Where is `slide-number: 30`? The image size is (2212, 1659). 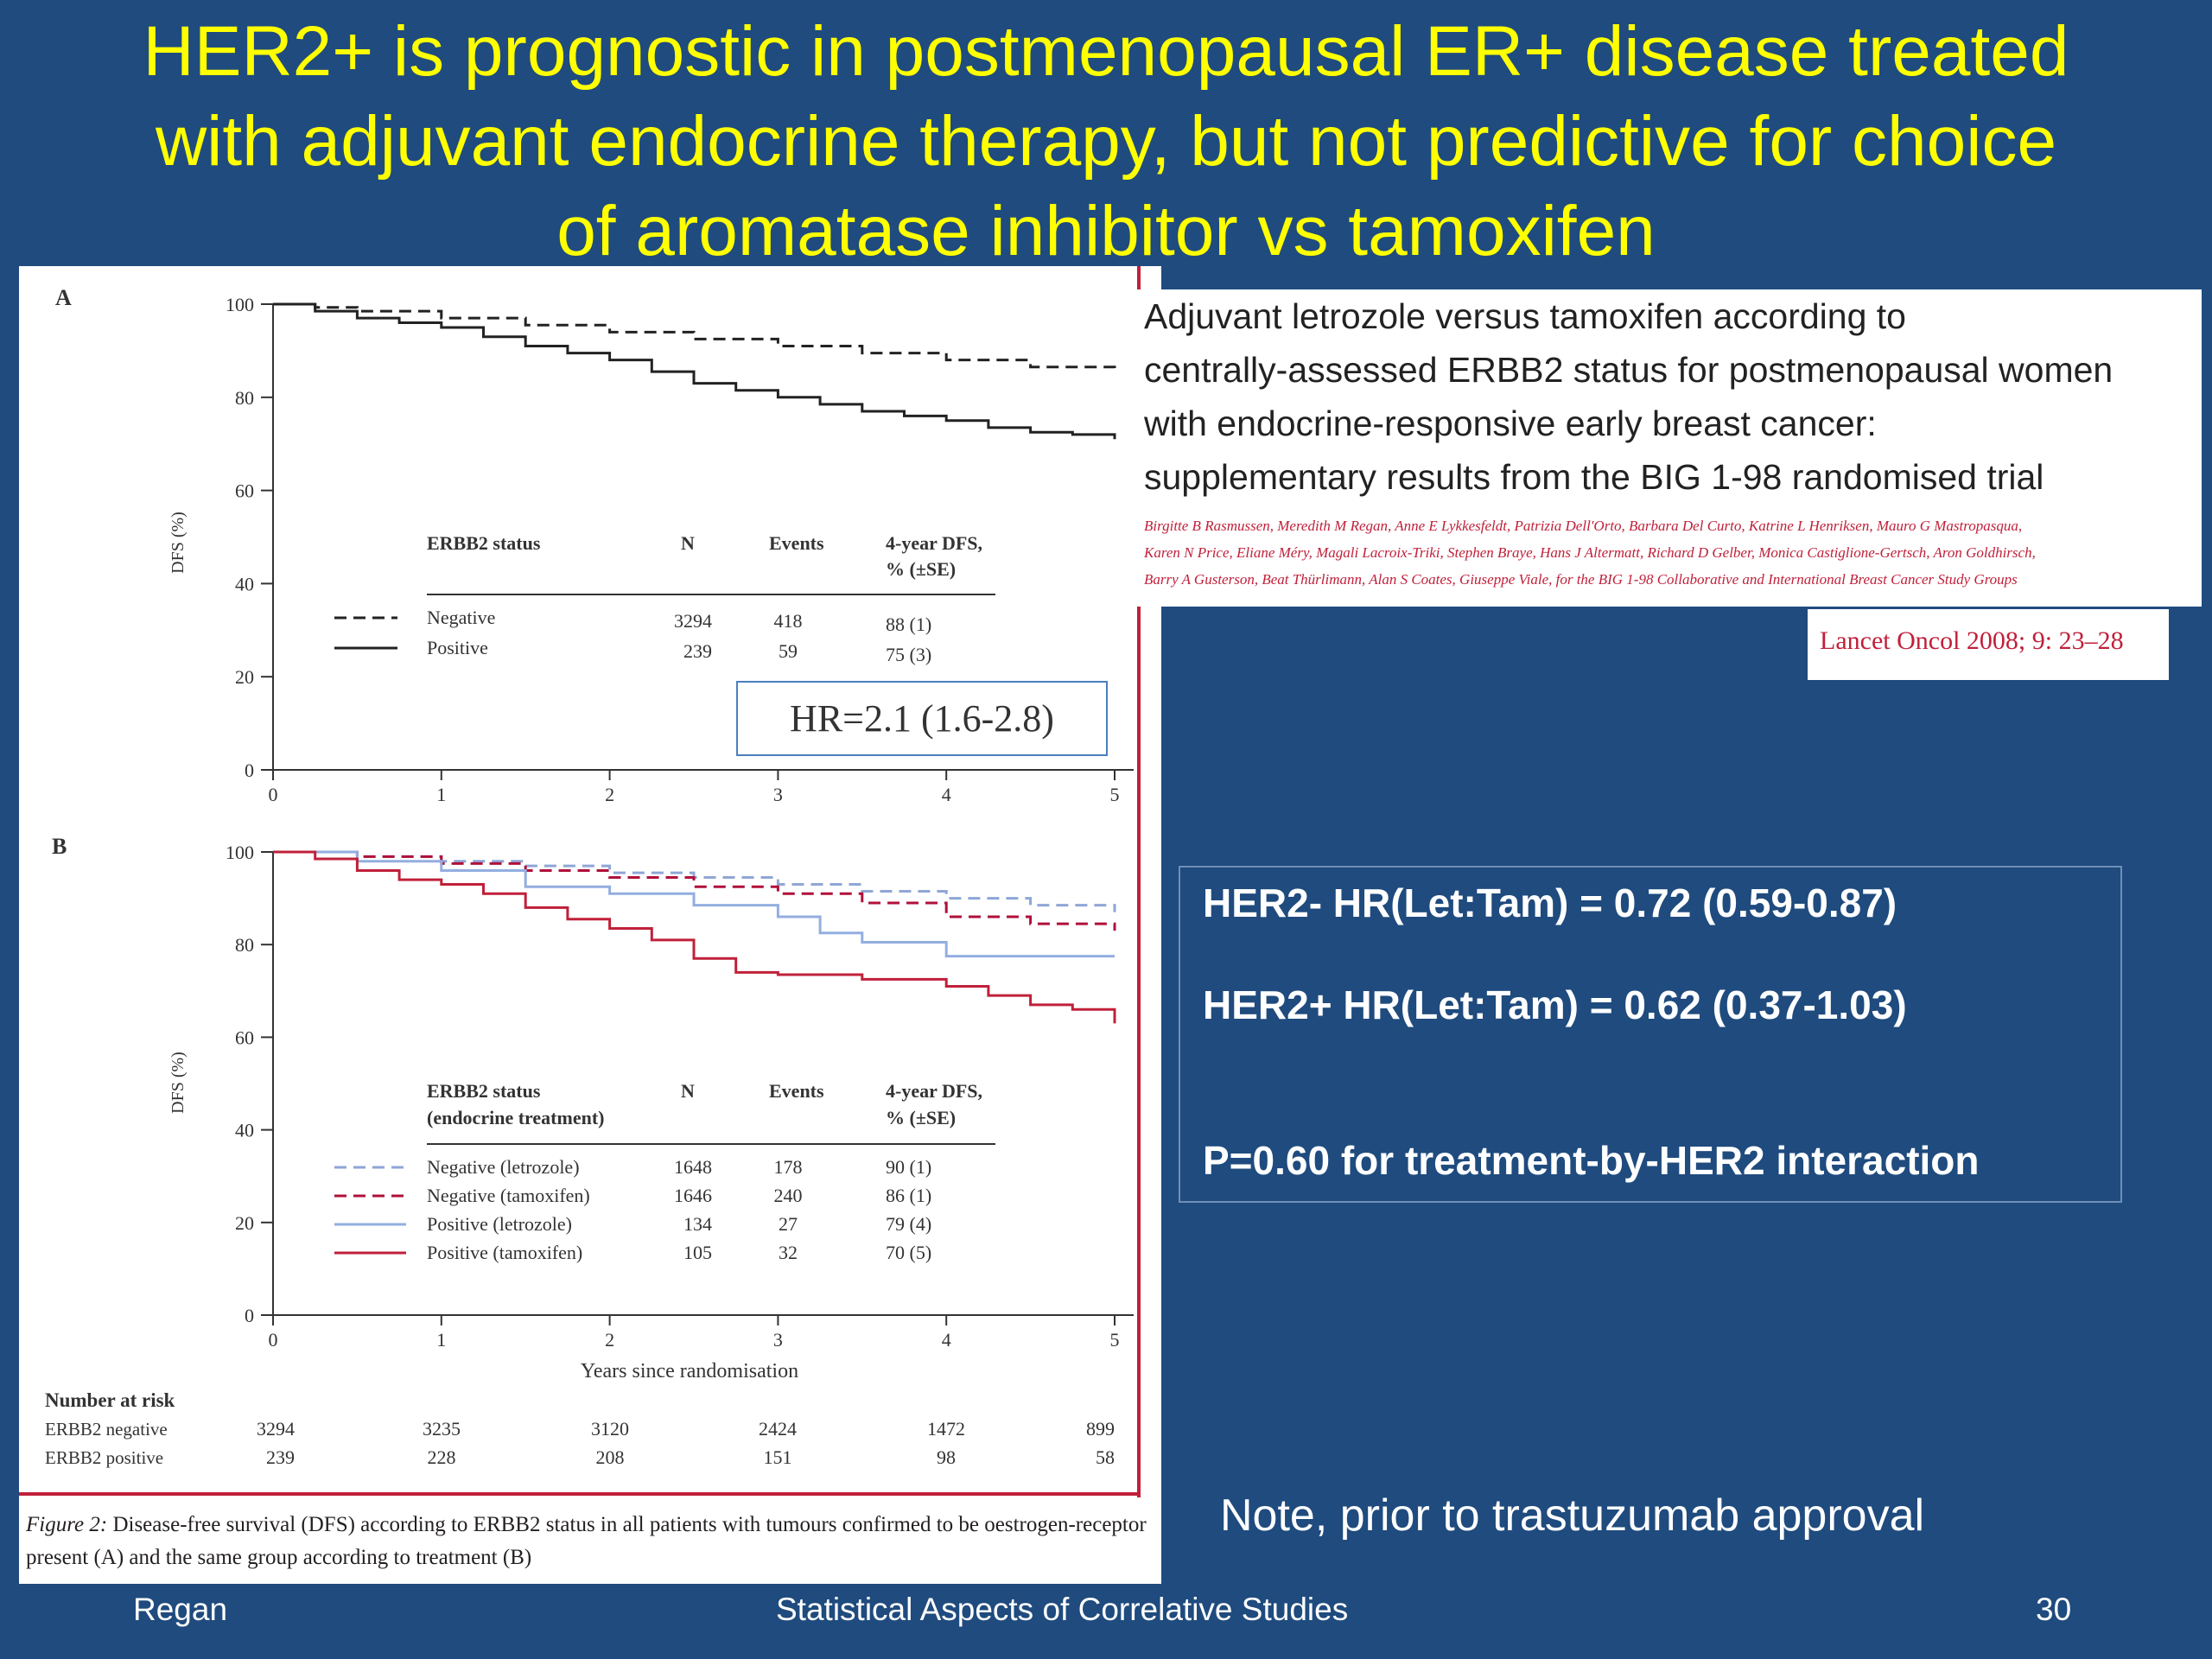 slide-number: 30 is located at coordinates (2054, 1609).